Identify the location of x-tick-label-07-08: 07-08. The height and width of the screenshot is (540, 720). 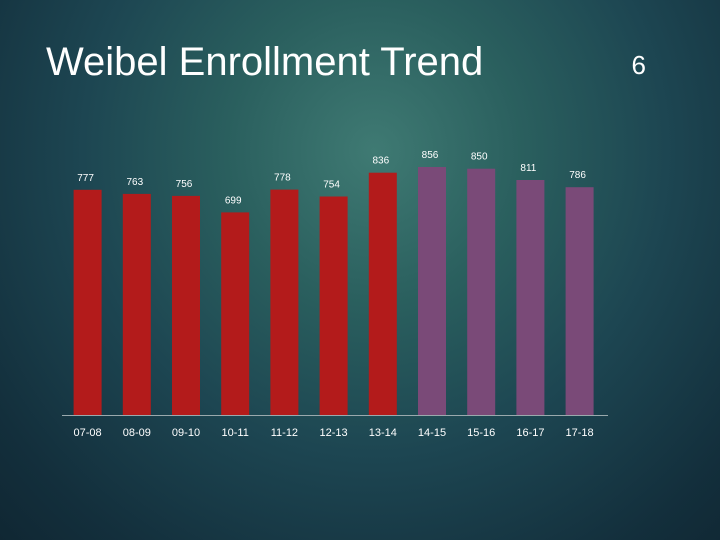
(88, 433).